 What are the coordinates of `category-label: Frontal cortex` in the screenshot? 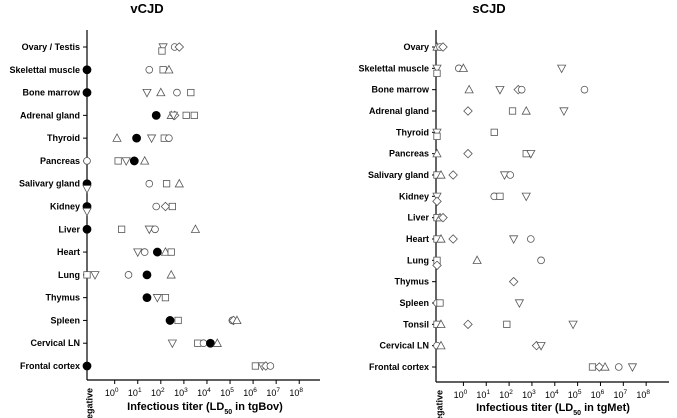 It's located at (50, 366).